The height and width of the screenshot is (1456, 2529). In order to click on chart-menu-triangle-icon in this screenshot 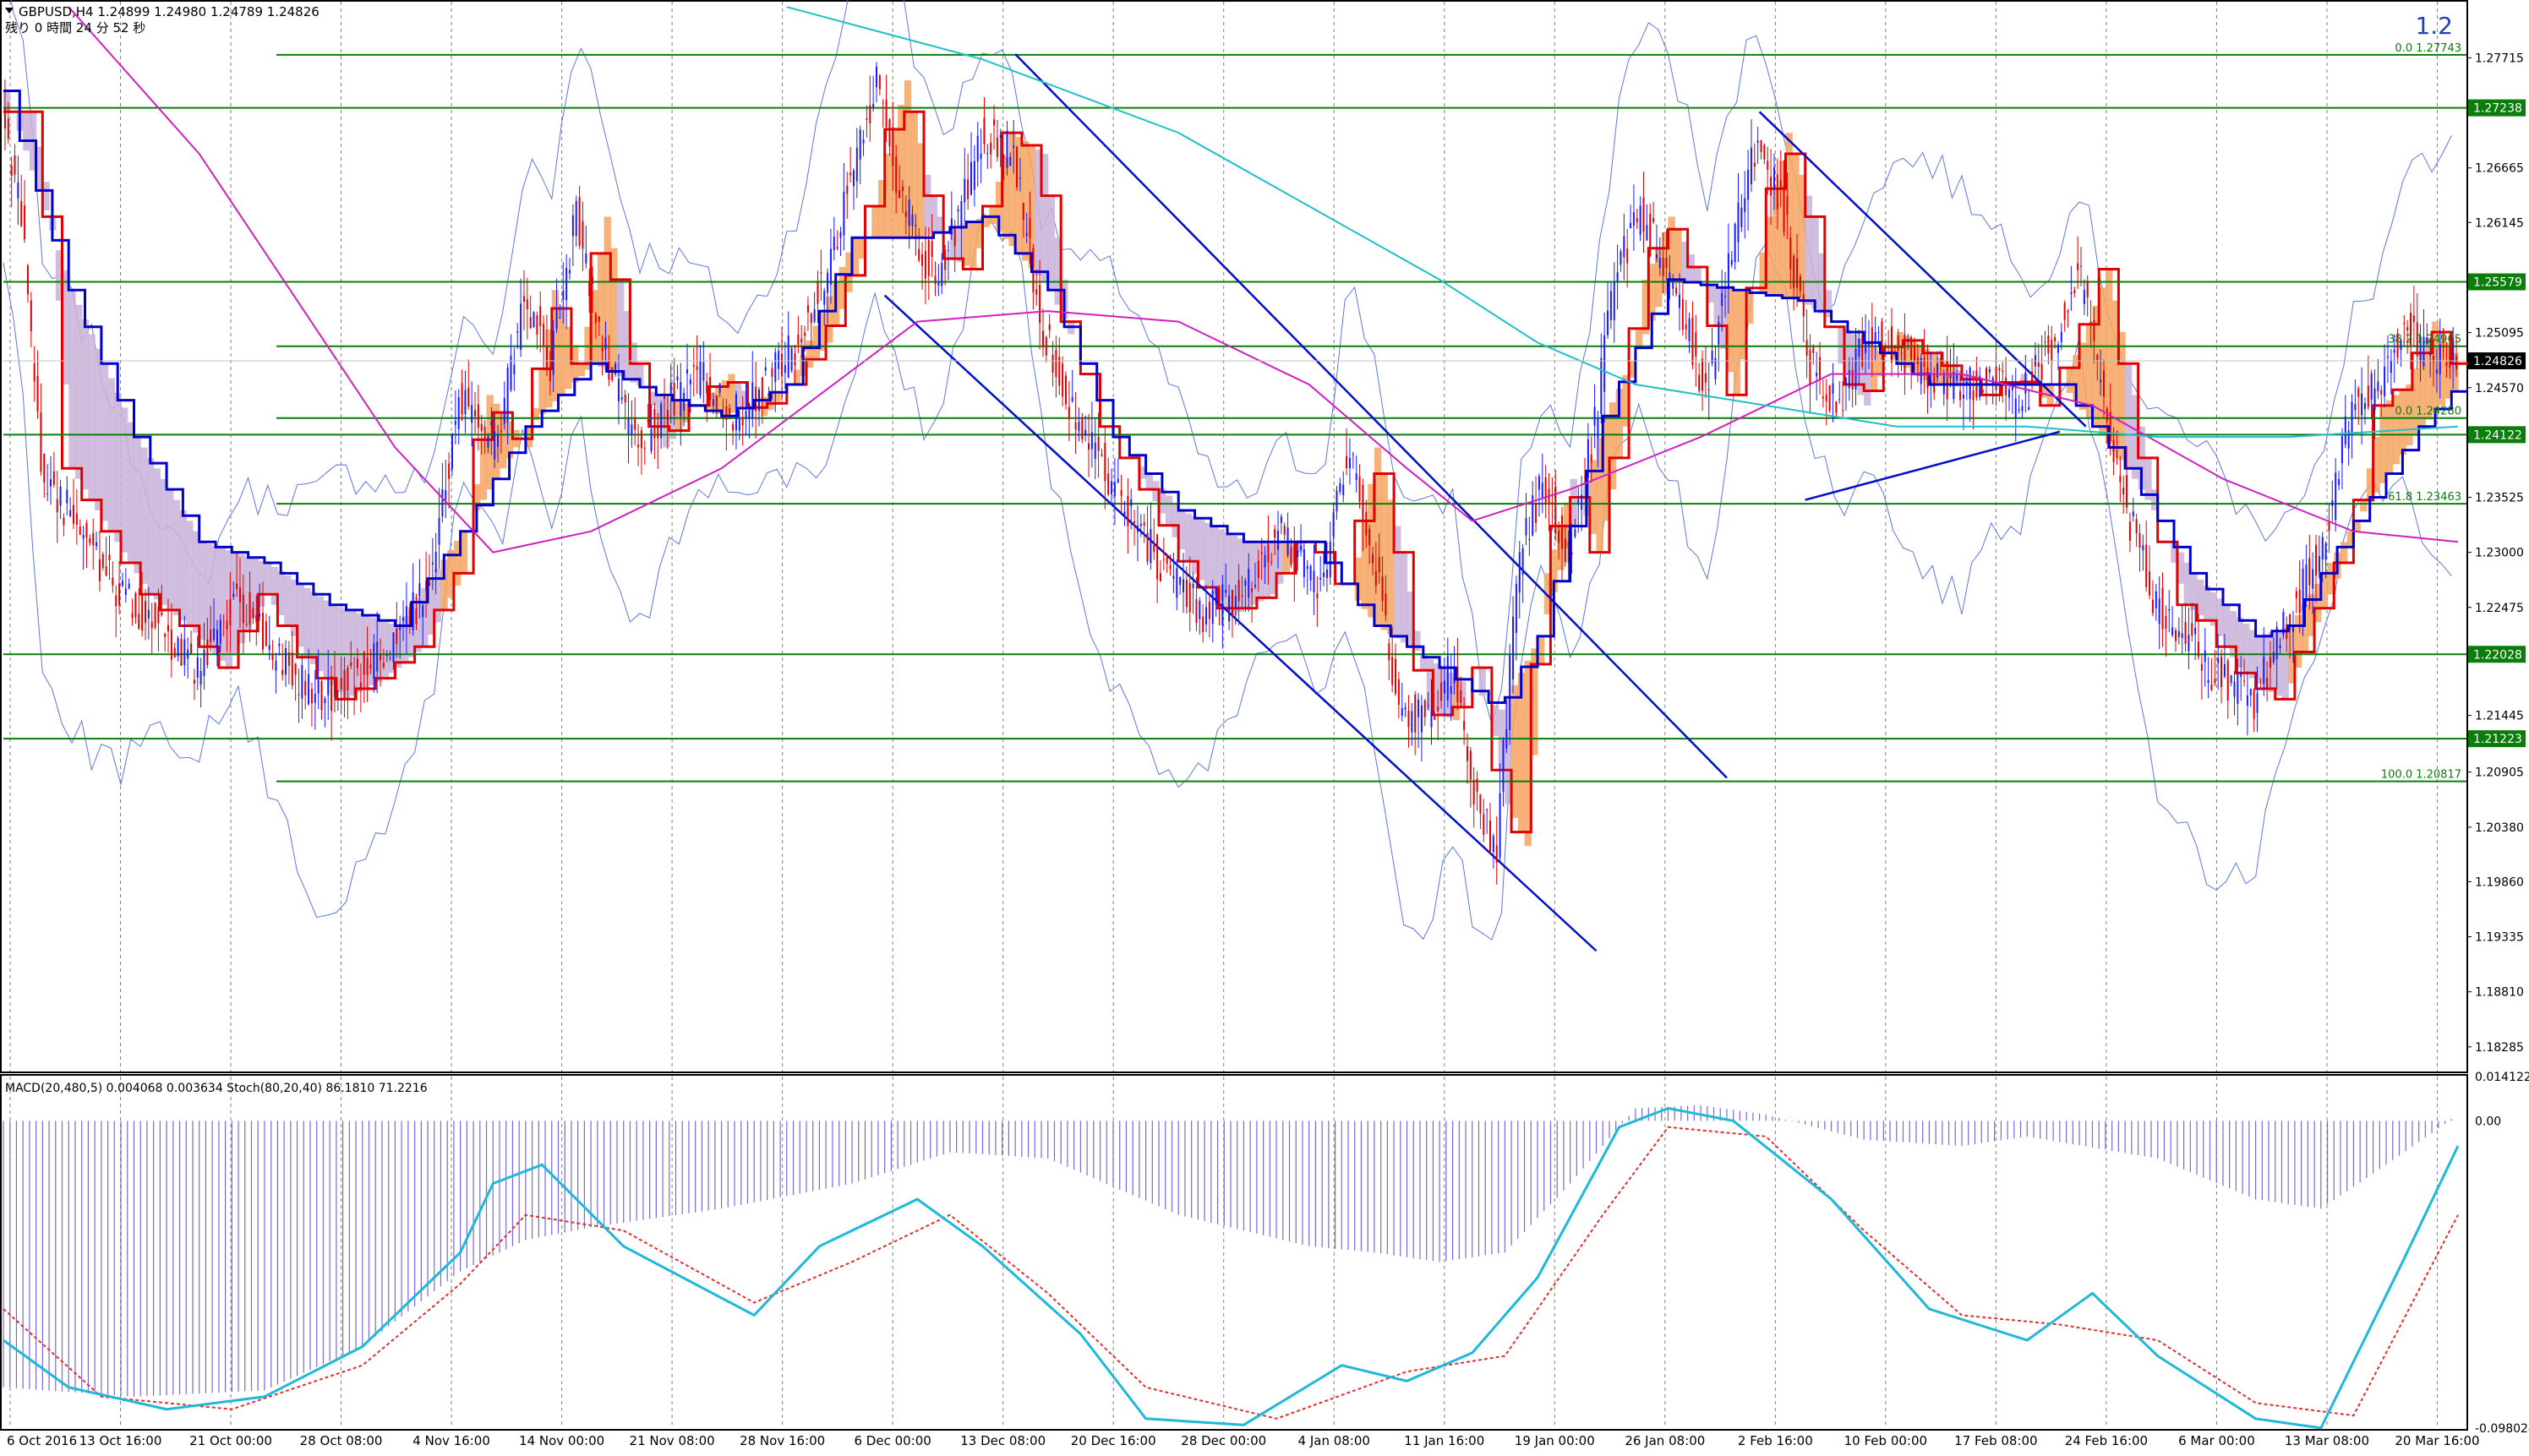, I will do `click(9, 11)`.